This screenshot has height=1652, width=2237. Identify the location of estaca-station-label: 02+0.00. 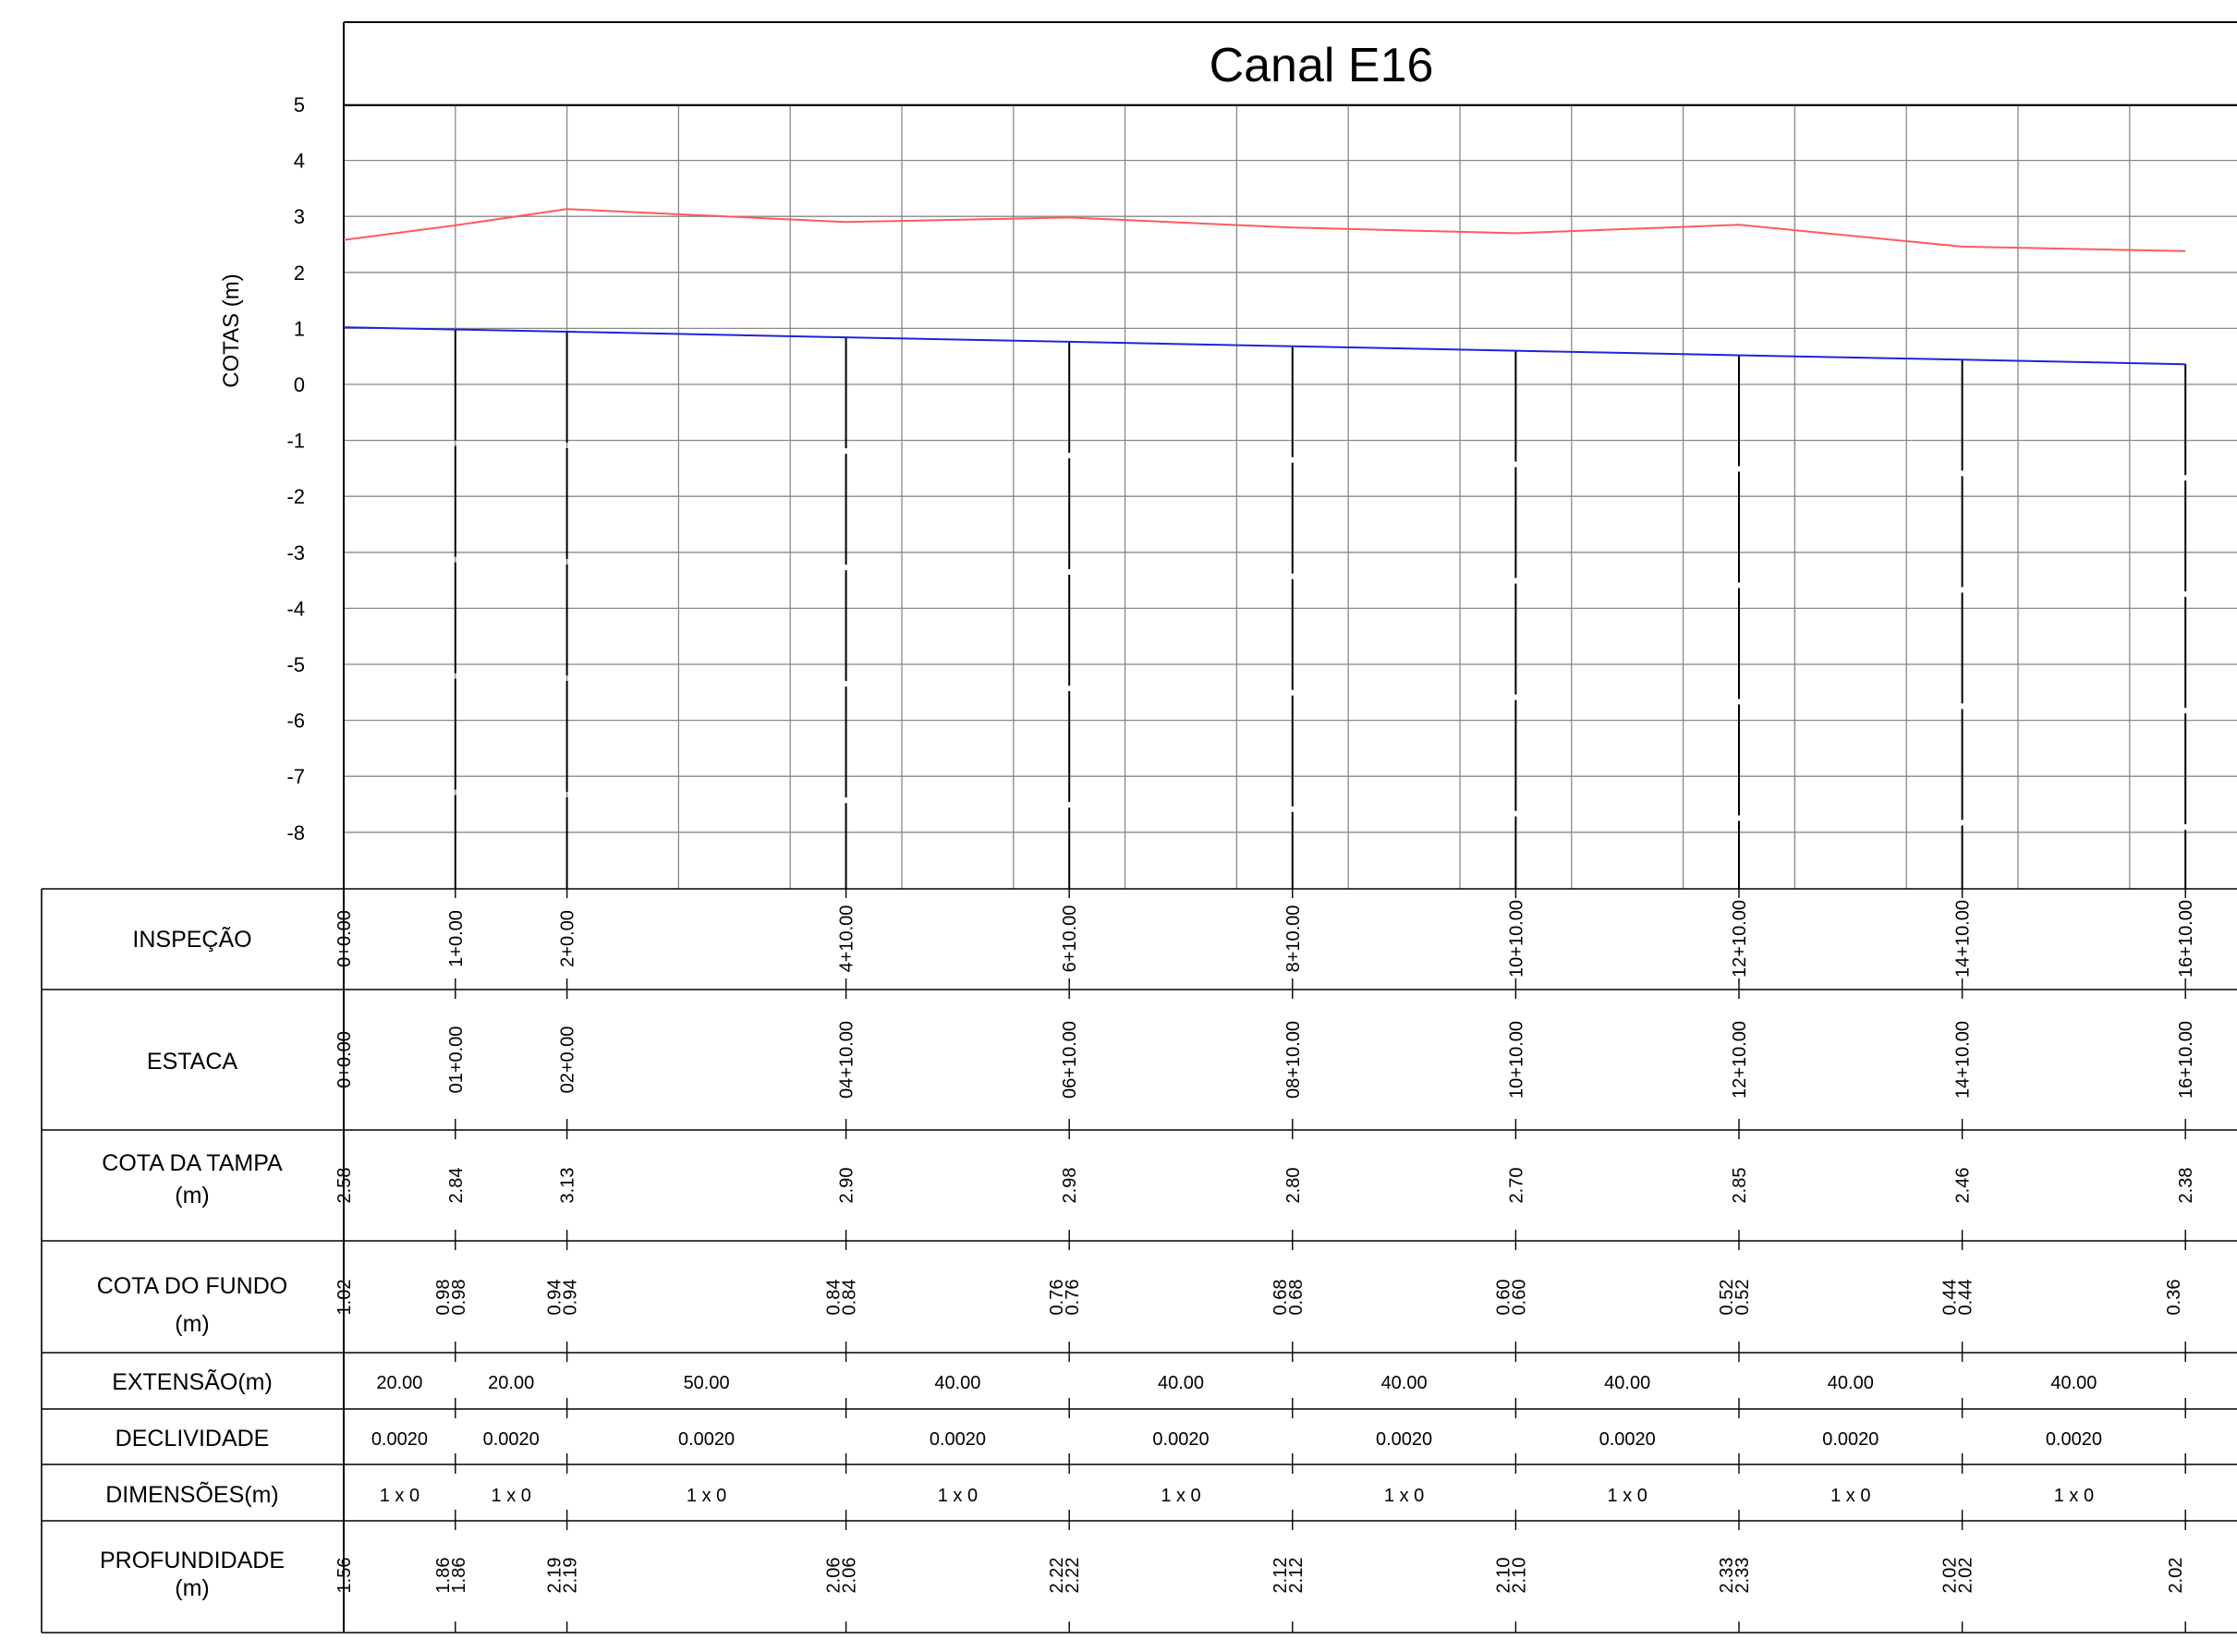
(568, 1060).